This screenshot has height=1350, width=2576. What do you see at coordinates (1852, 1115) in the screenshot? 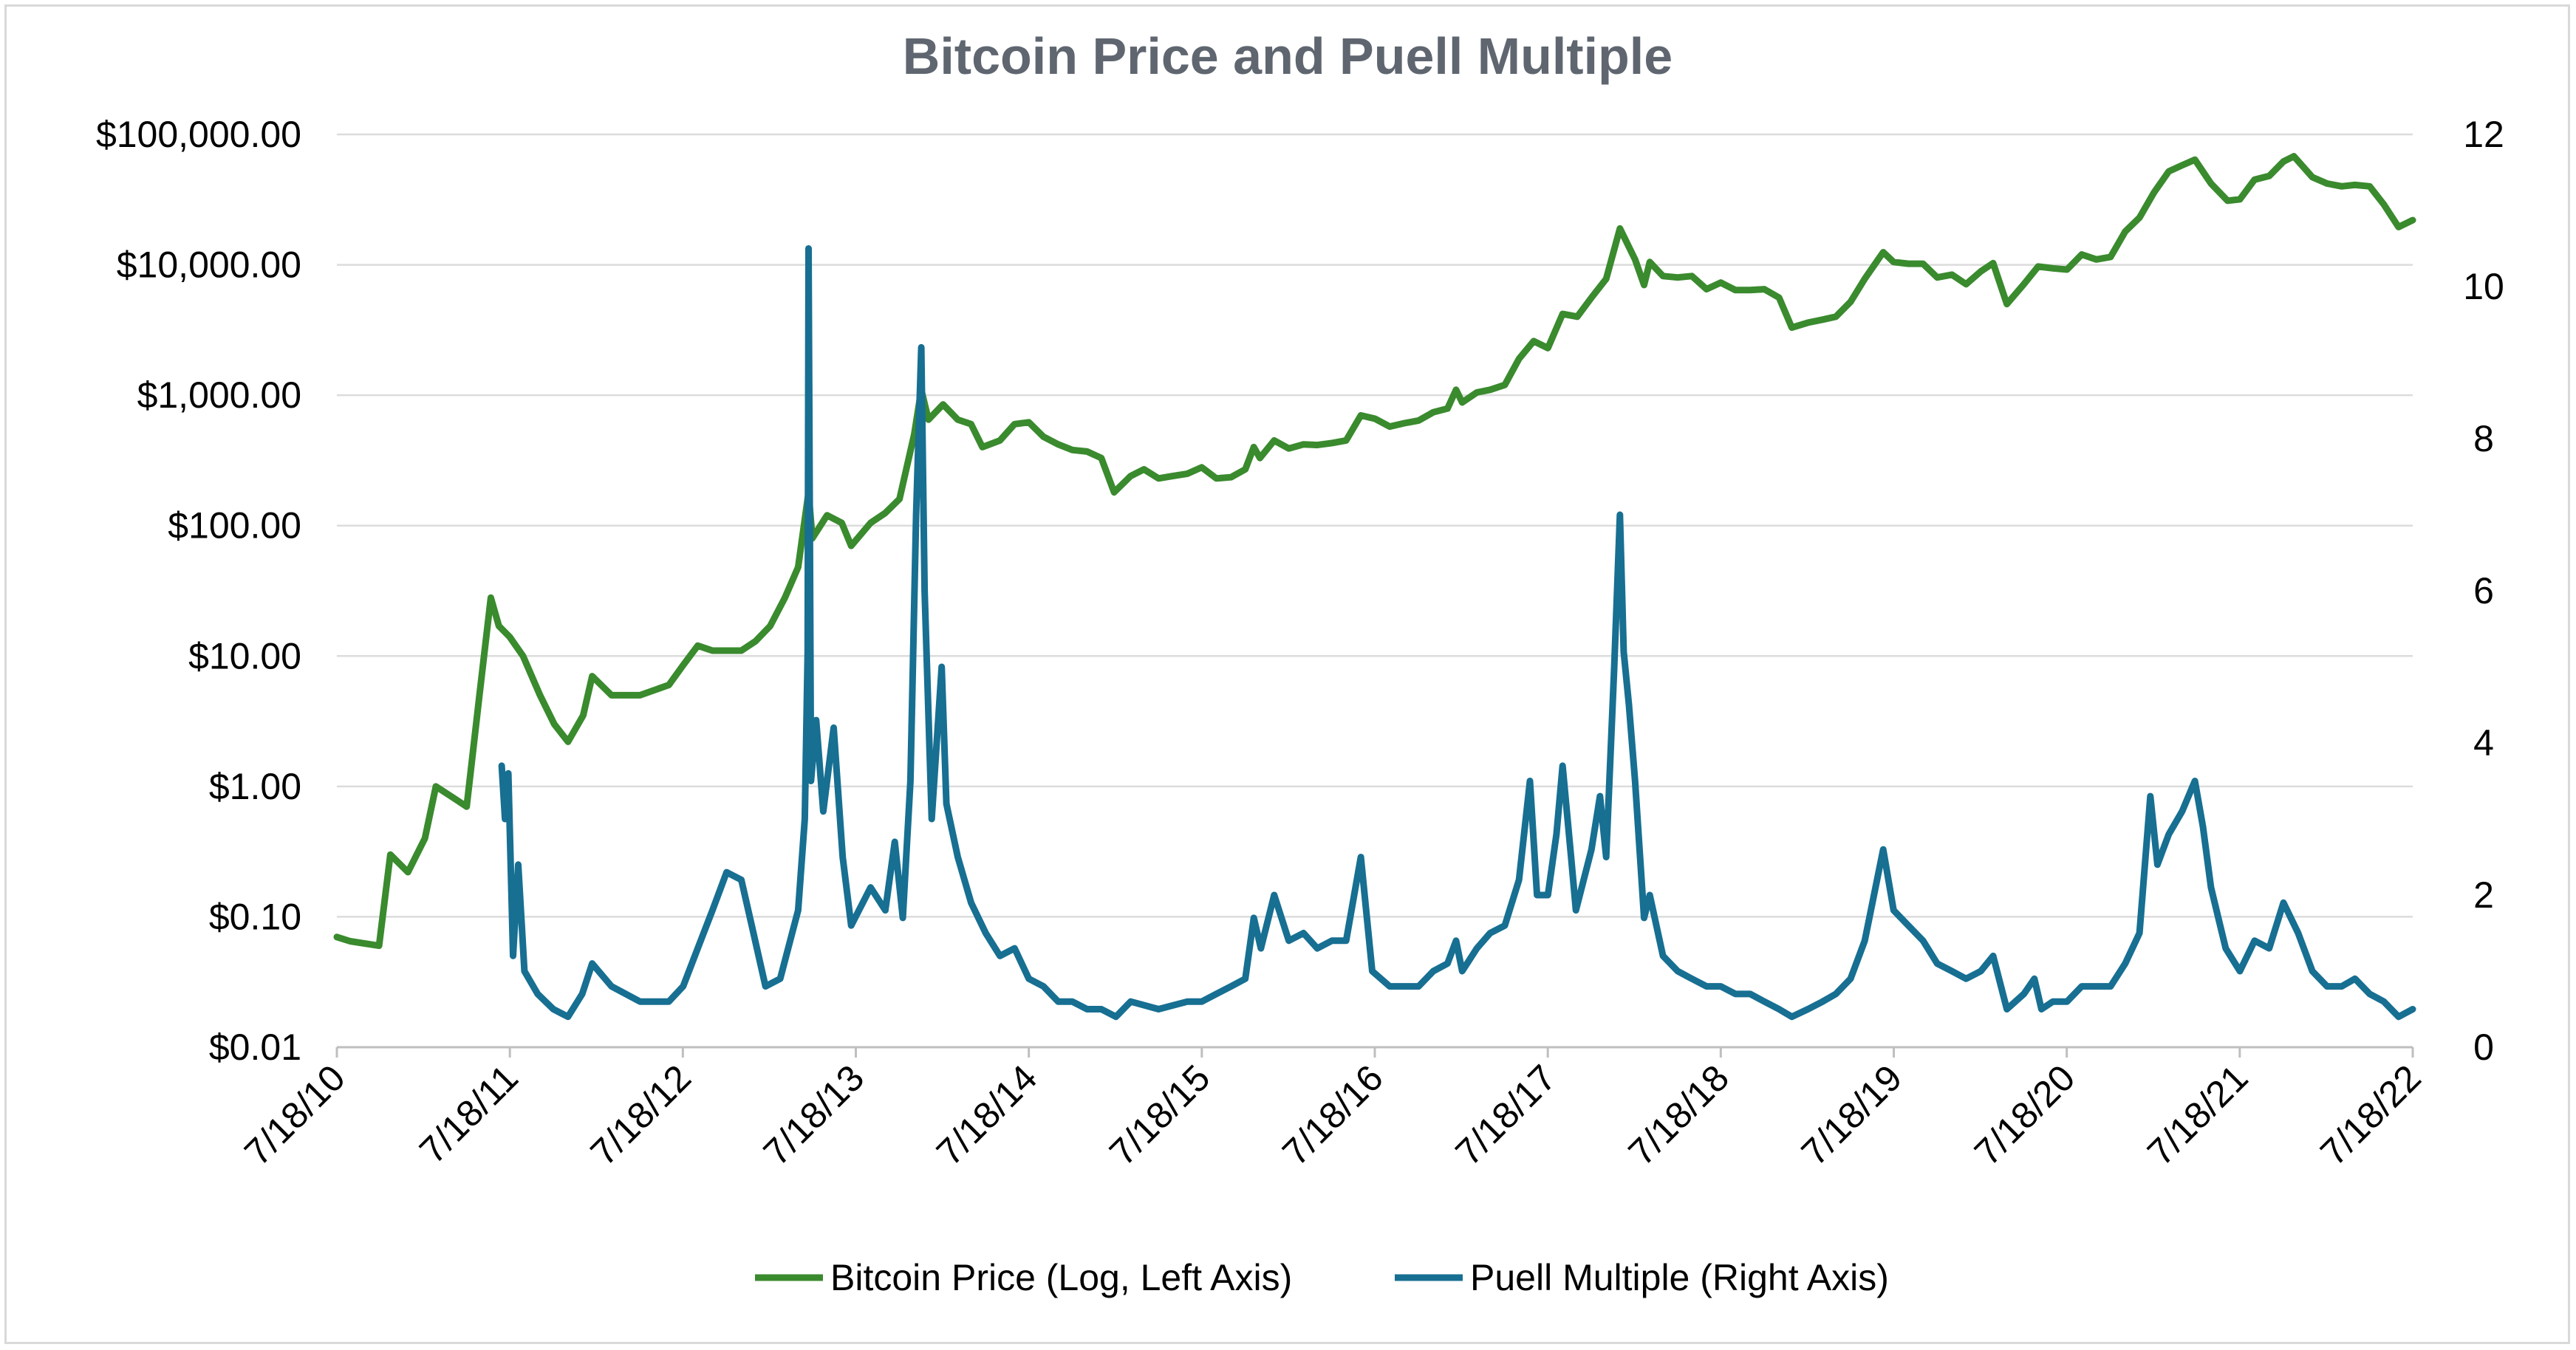
I see `x-axis-tick-label: 7/18/19` at bounding box center [1852, 1115].